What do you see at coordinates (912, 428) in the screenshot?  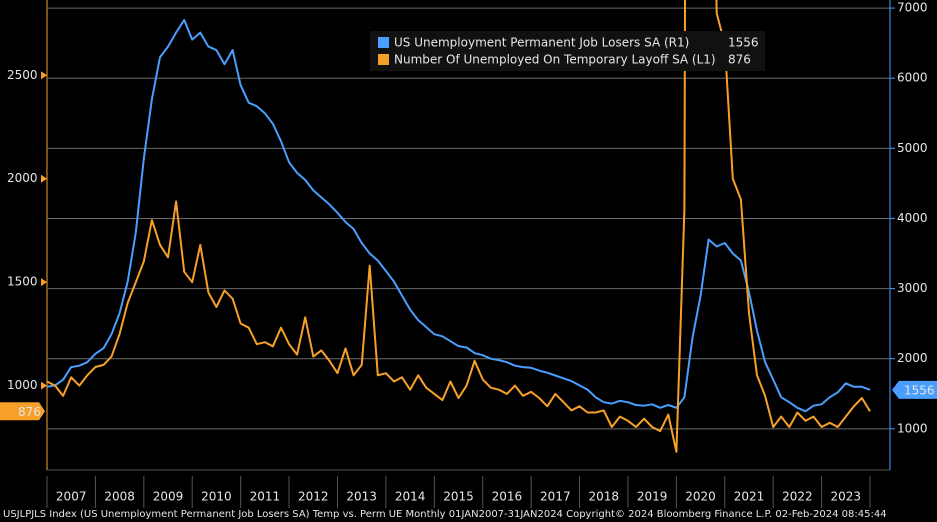 I see `y2-tick-label: 1000` at bounding box center [912, 428].